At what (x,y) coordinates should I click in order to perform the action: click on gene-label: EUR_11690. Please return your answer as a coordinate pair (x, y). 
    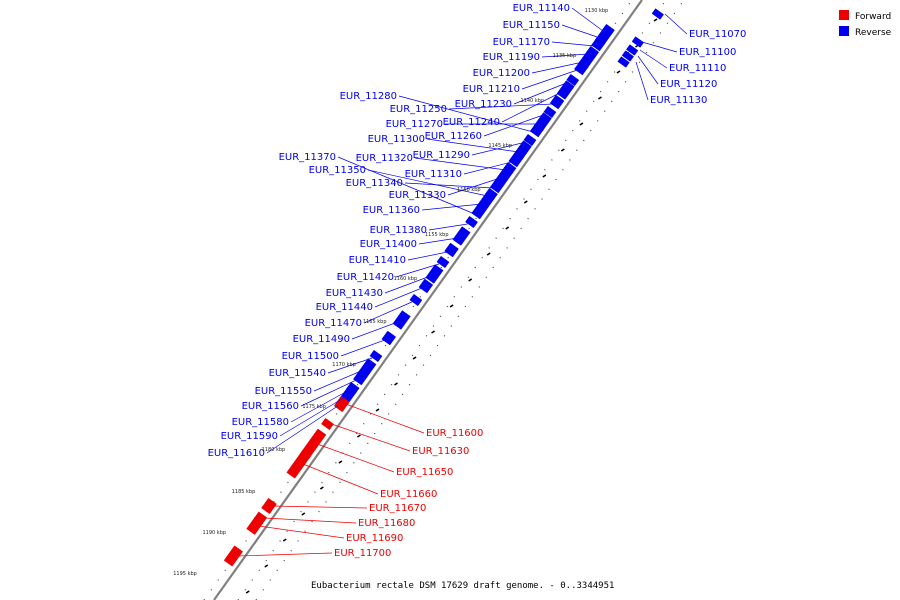
    Looking at the image, I should click on (374, 538).